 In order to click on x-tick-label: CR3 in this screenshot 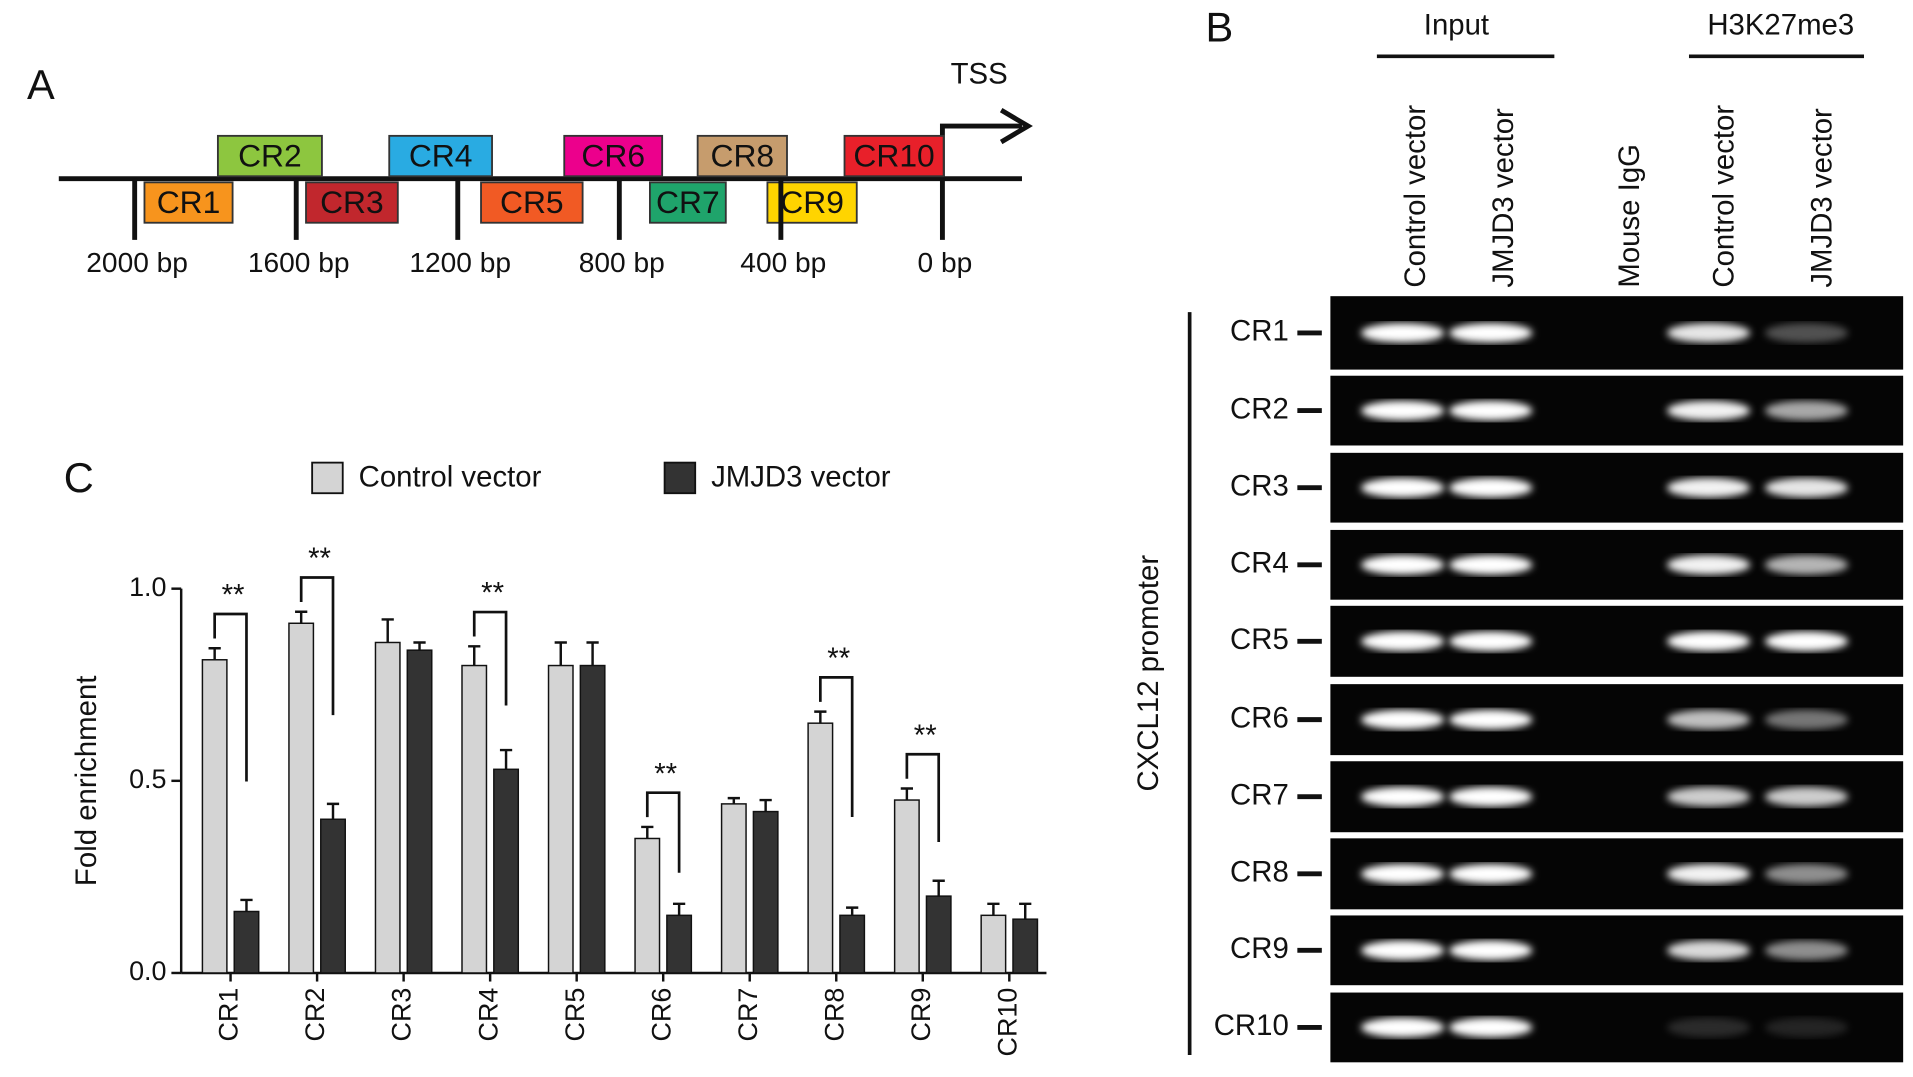, I will do `click(402, 1015)`.